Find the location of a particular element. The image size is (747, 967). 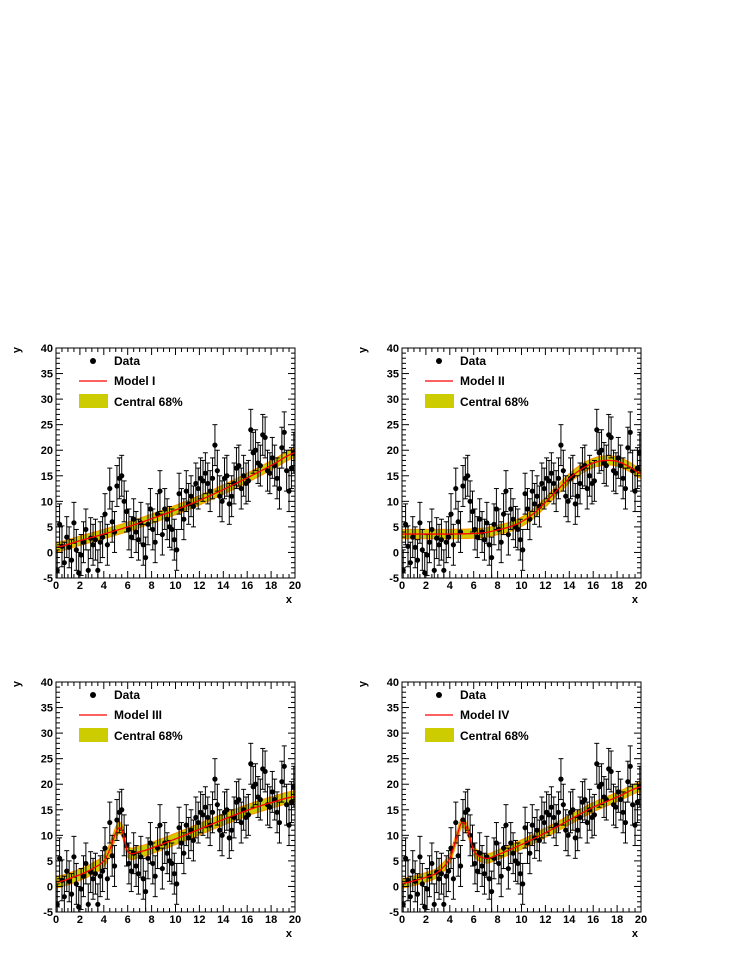

legend-data-label: Data is located at coordinates (127, 361).